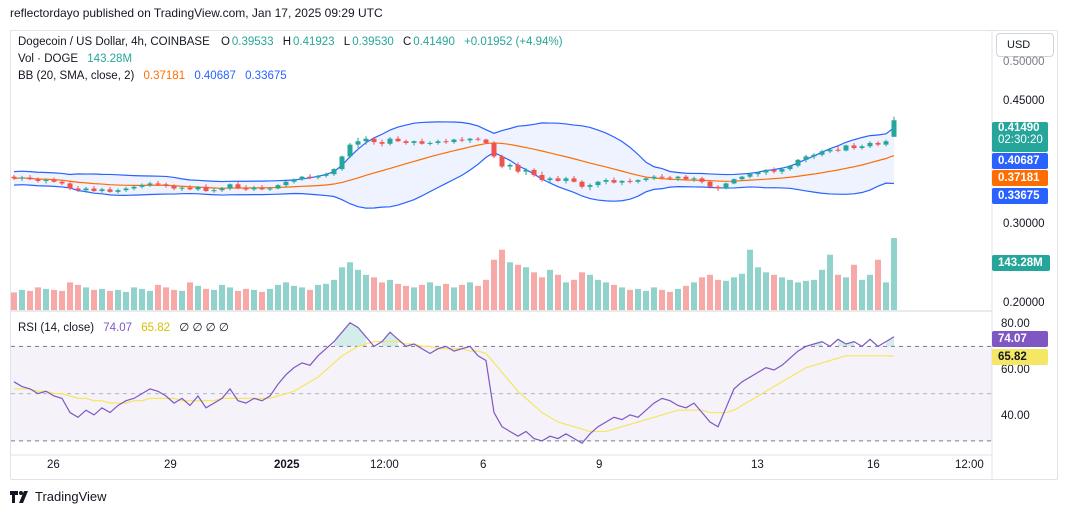 The width and height of the screenshot is (1068, 515). I want to click on currency-selector: USD, so click(1025, 45).